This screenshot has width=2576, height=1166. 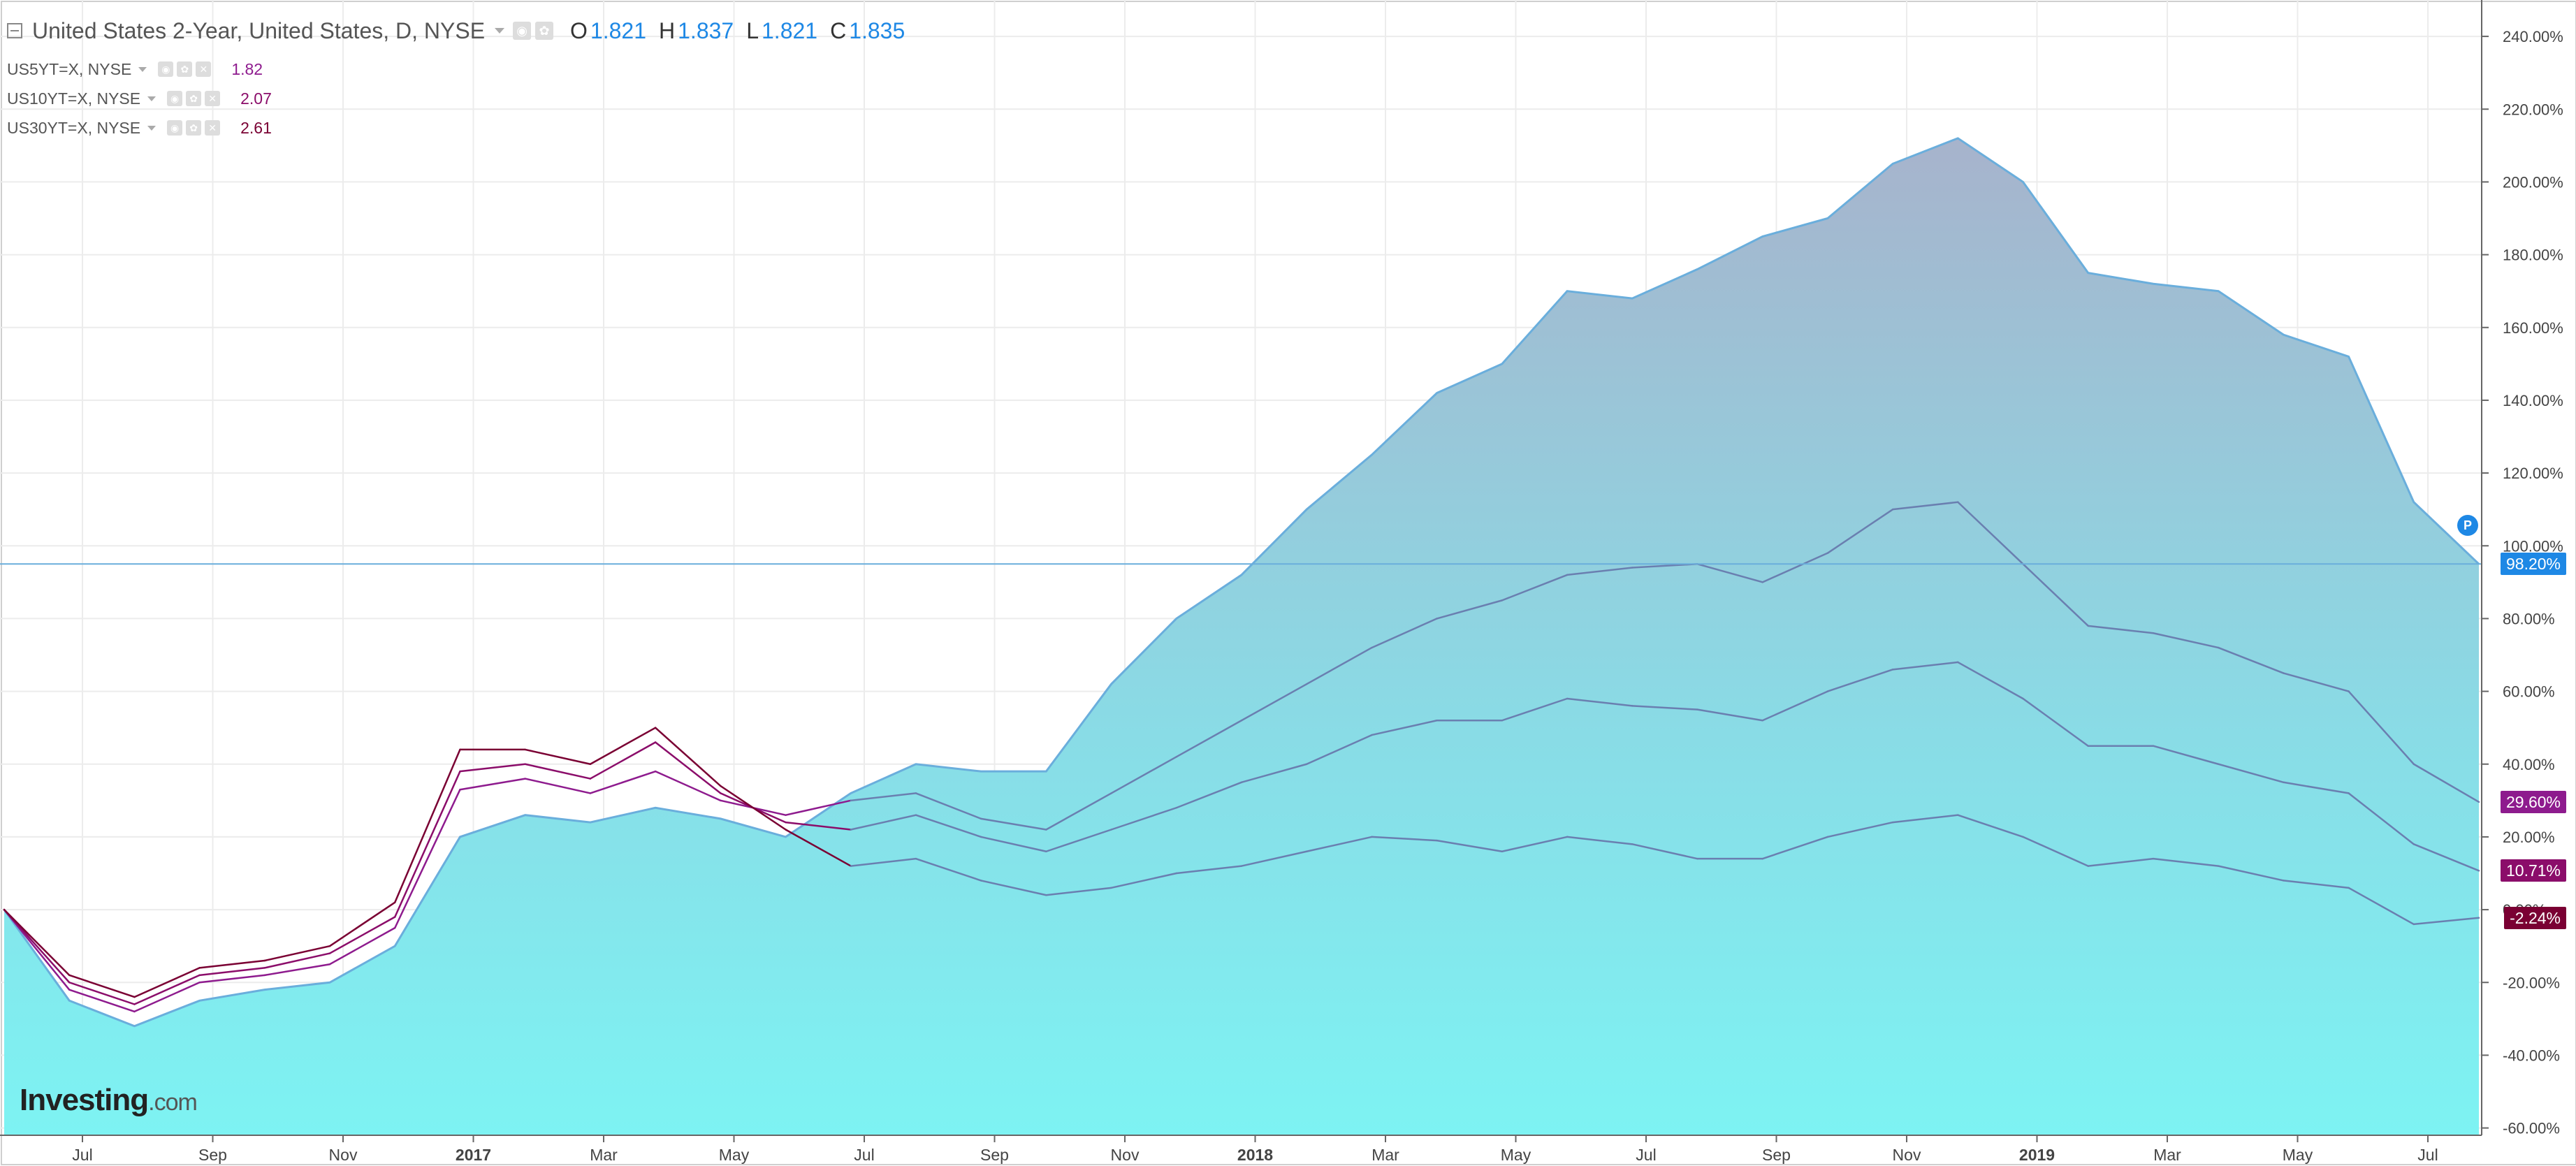 I want to click on y-tick-label: 180.00%, so click(x=2533, y=255).